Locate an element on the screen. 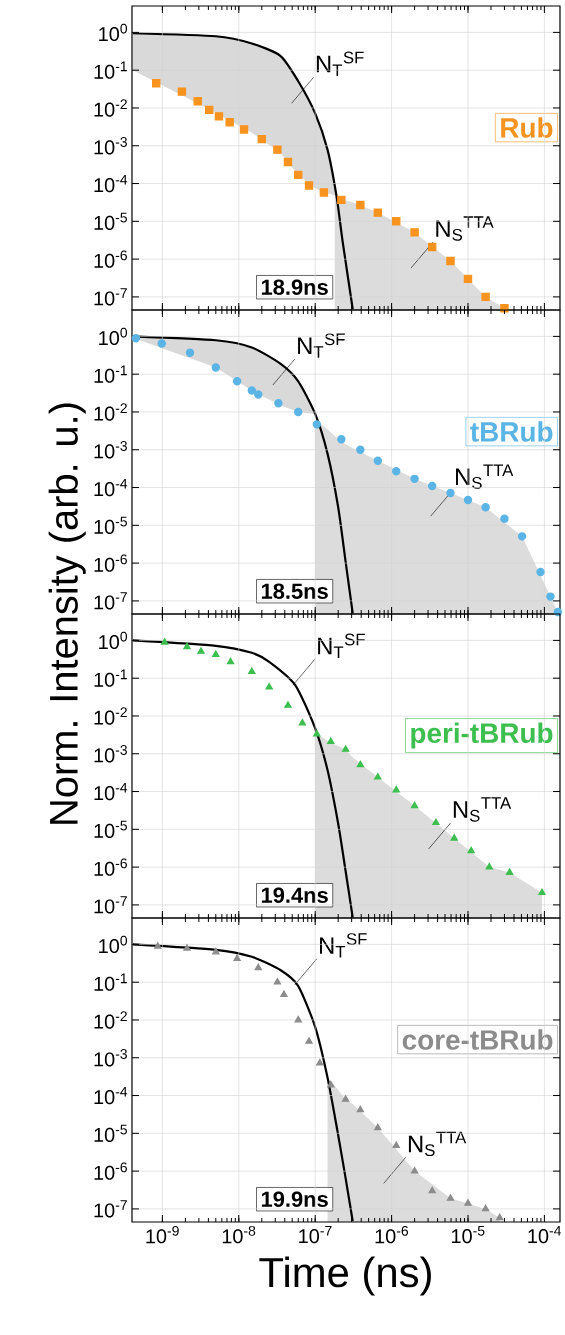 Image resolution: width=565 pixels, height=1335 pixels. annotation: 18.9ns is located at coordinates (294, 287).